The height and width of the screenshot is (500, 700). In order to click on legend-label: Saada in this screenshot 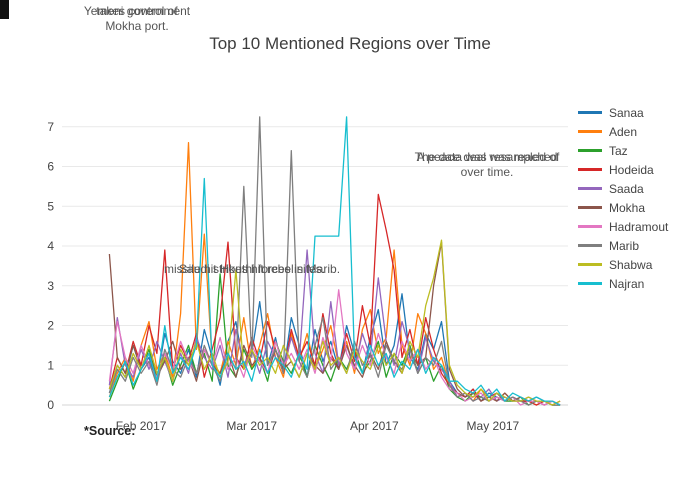, I will do `click(626, 188)`.